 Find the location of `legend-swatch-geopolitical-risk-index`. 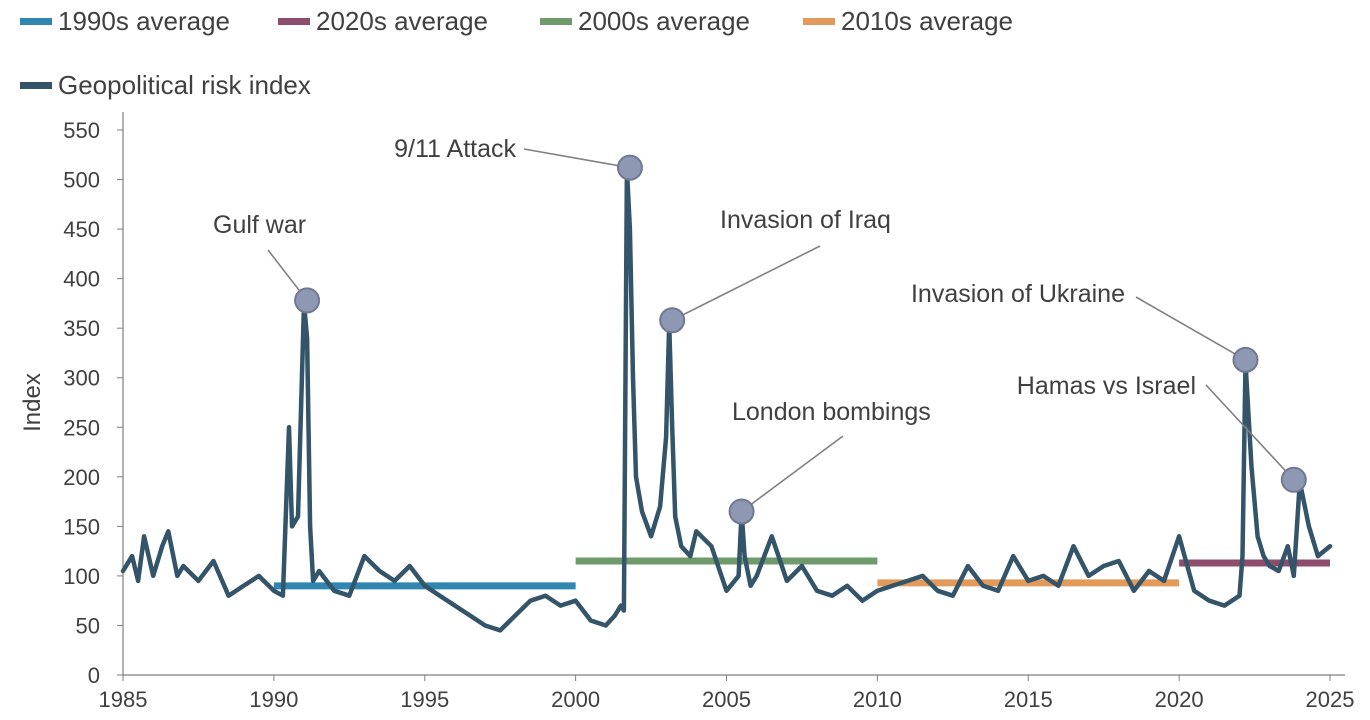

legend-swatch-geopolitical-risk-index is located at coordinates (36, 85).